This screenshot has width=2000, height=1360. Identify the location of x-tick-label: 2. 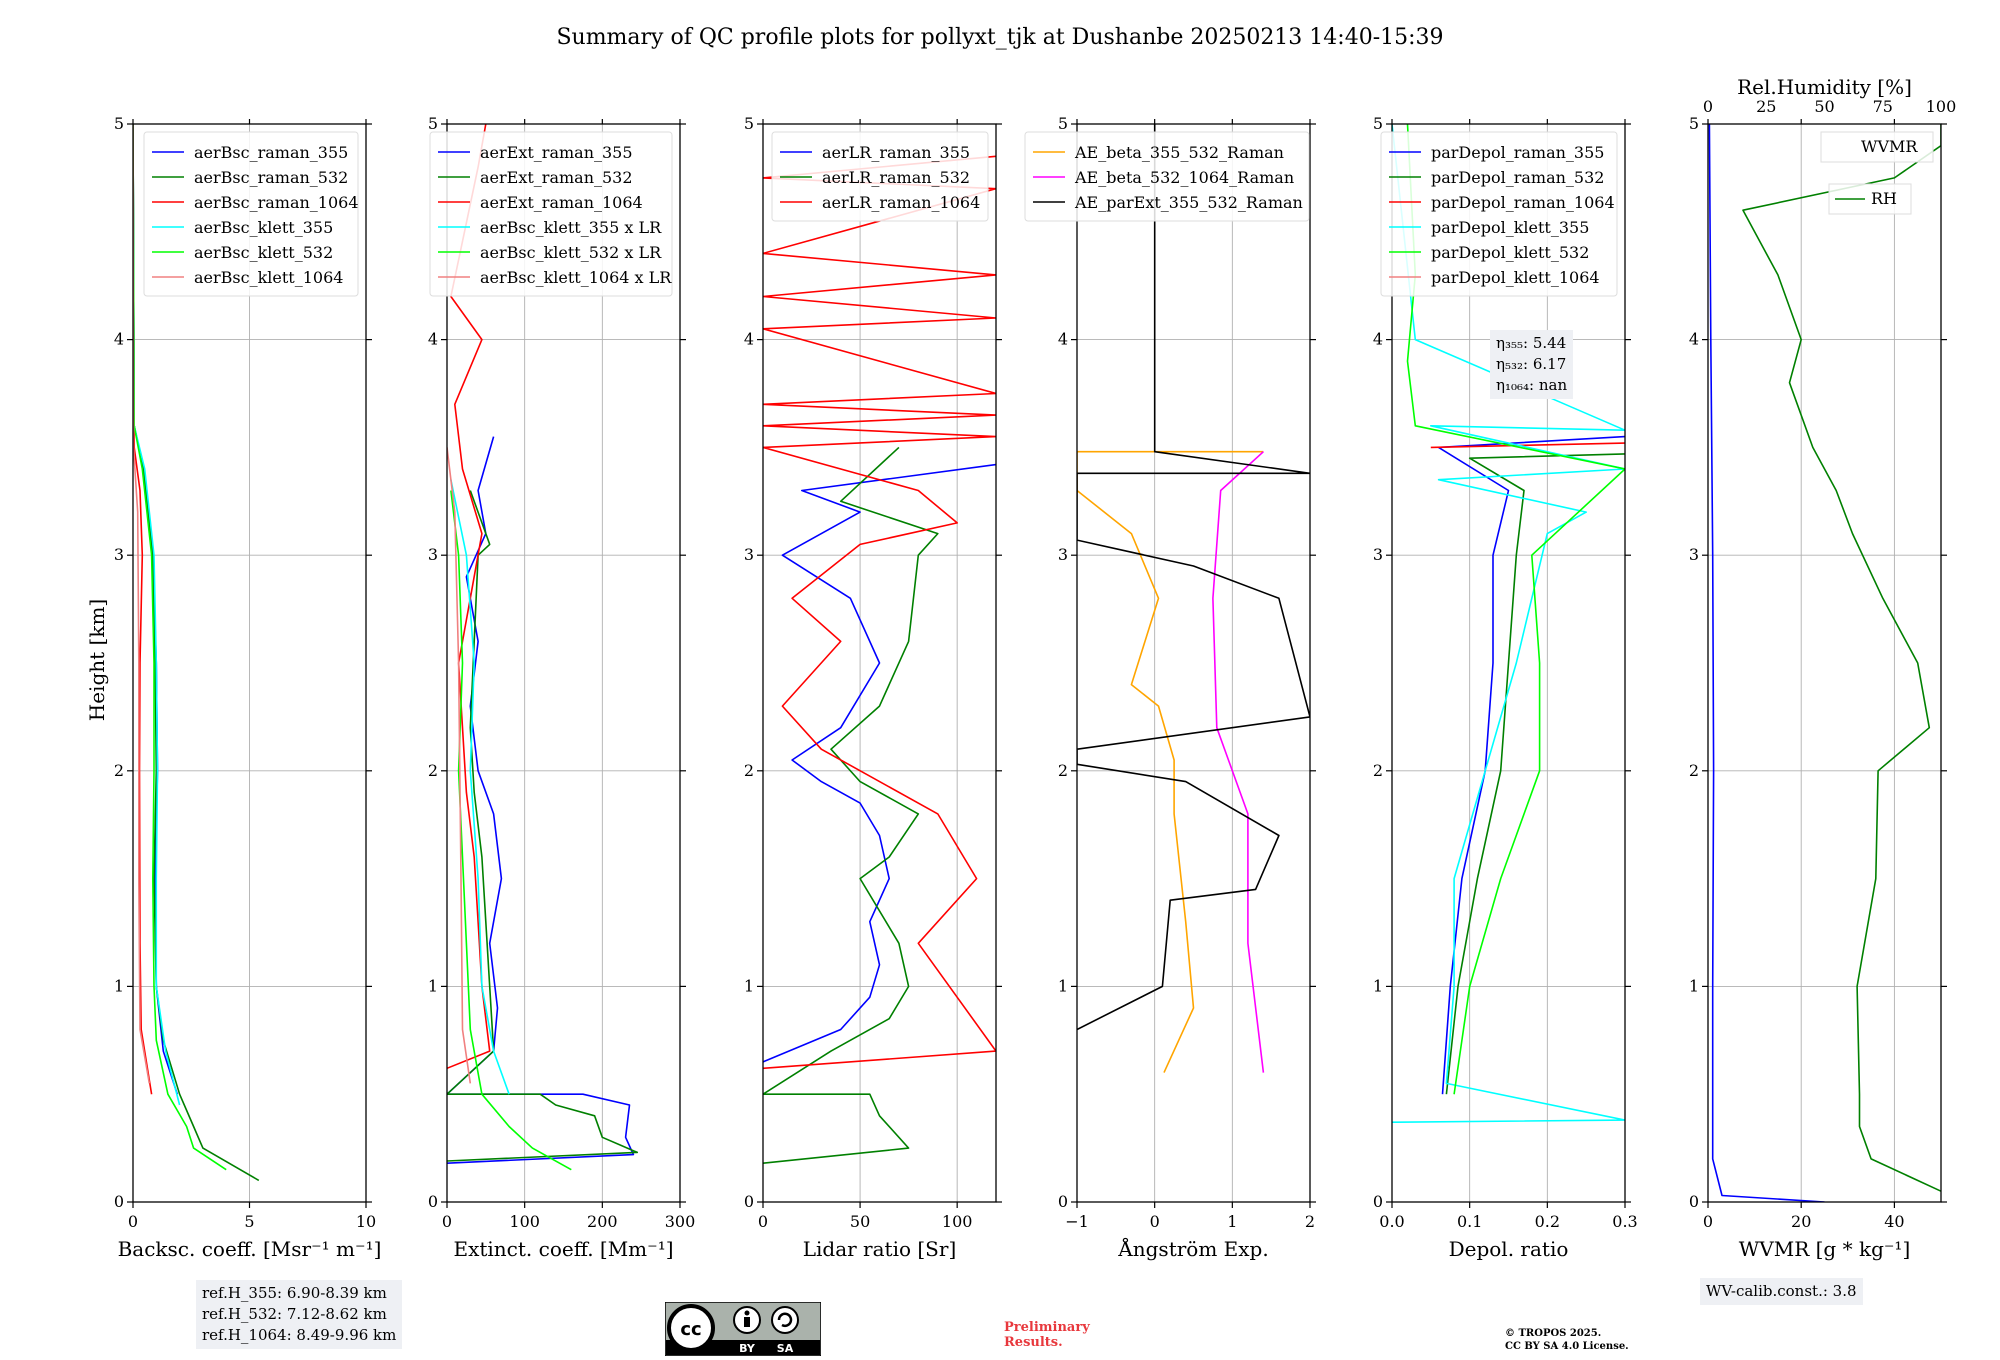
(1310, 1221).